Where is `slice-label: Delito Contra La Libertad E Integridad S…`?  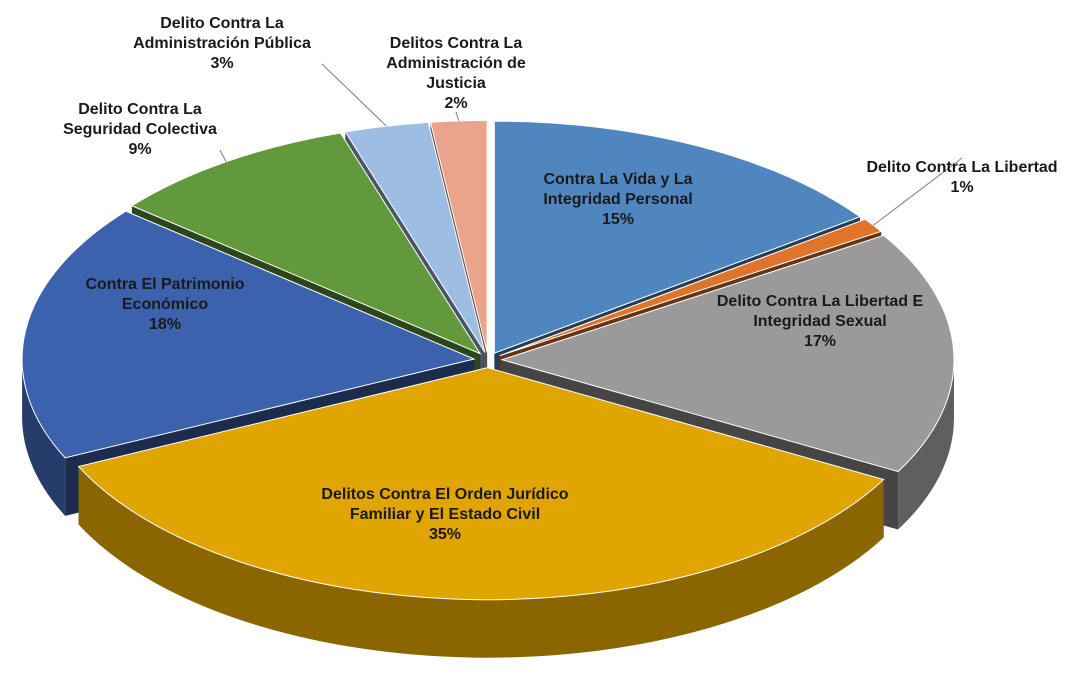 slice-label: Delito Contra La Libertad E Integridad S… is located at coordinates (820, 322).